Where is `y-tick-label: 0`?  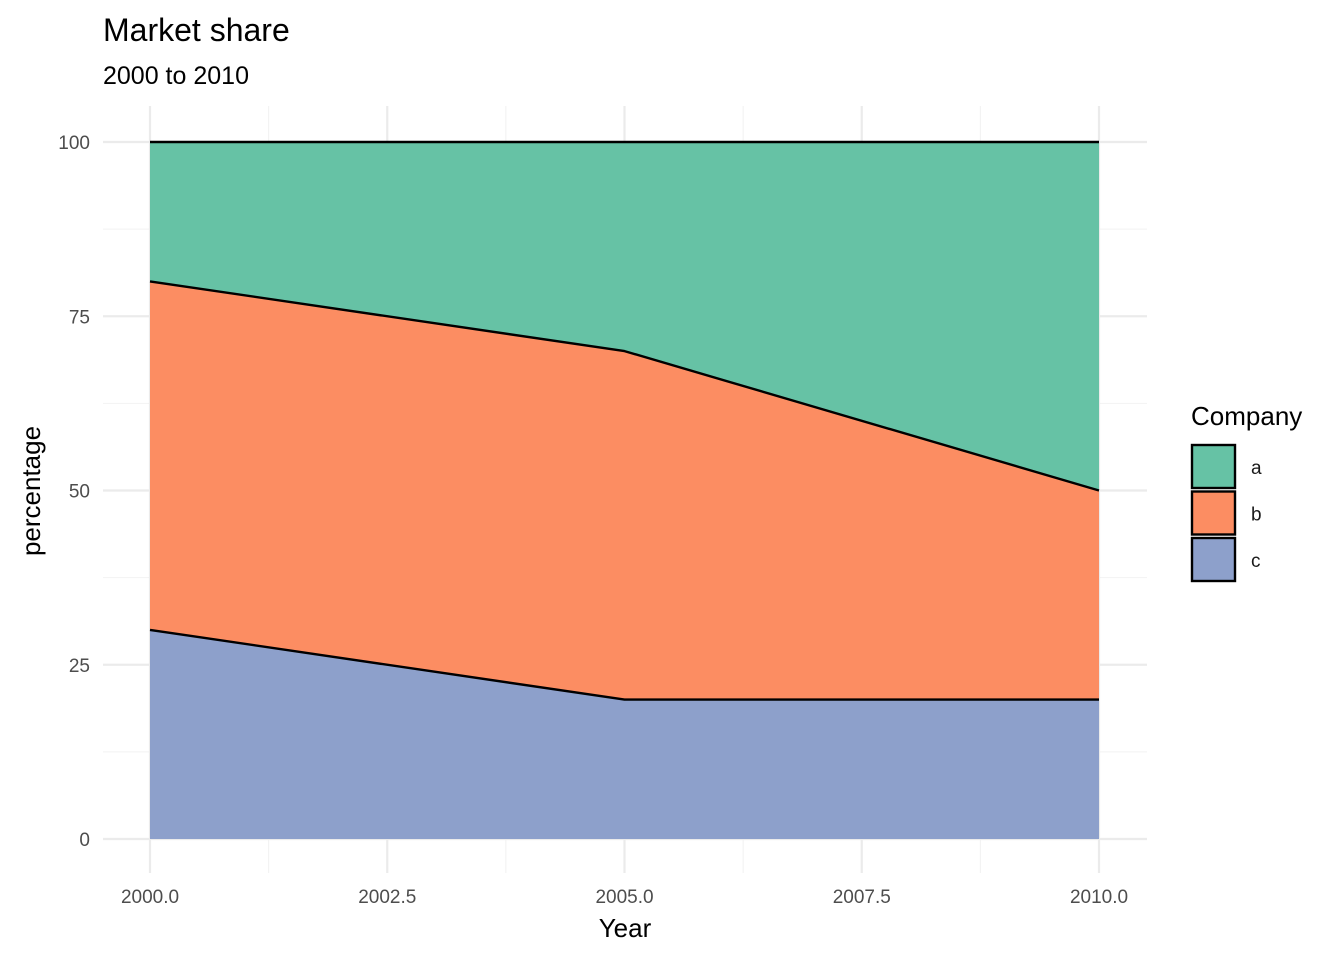 y-tick-label: 0 is located at coordinates (84, 840).